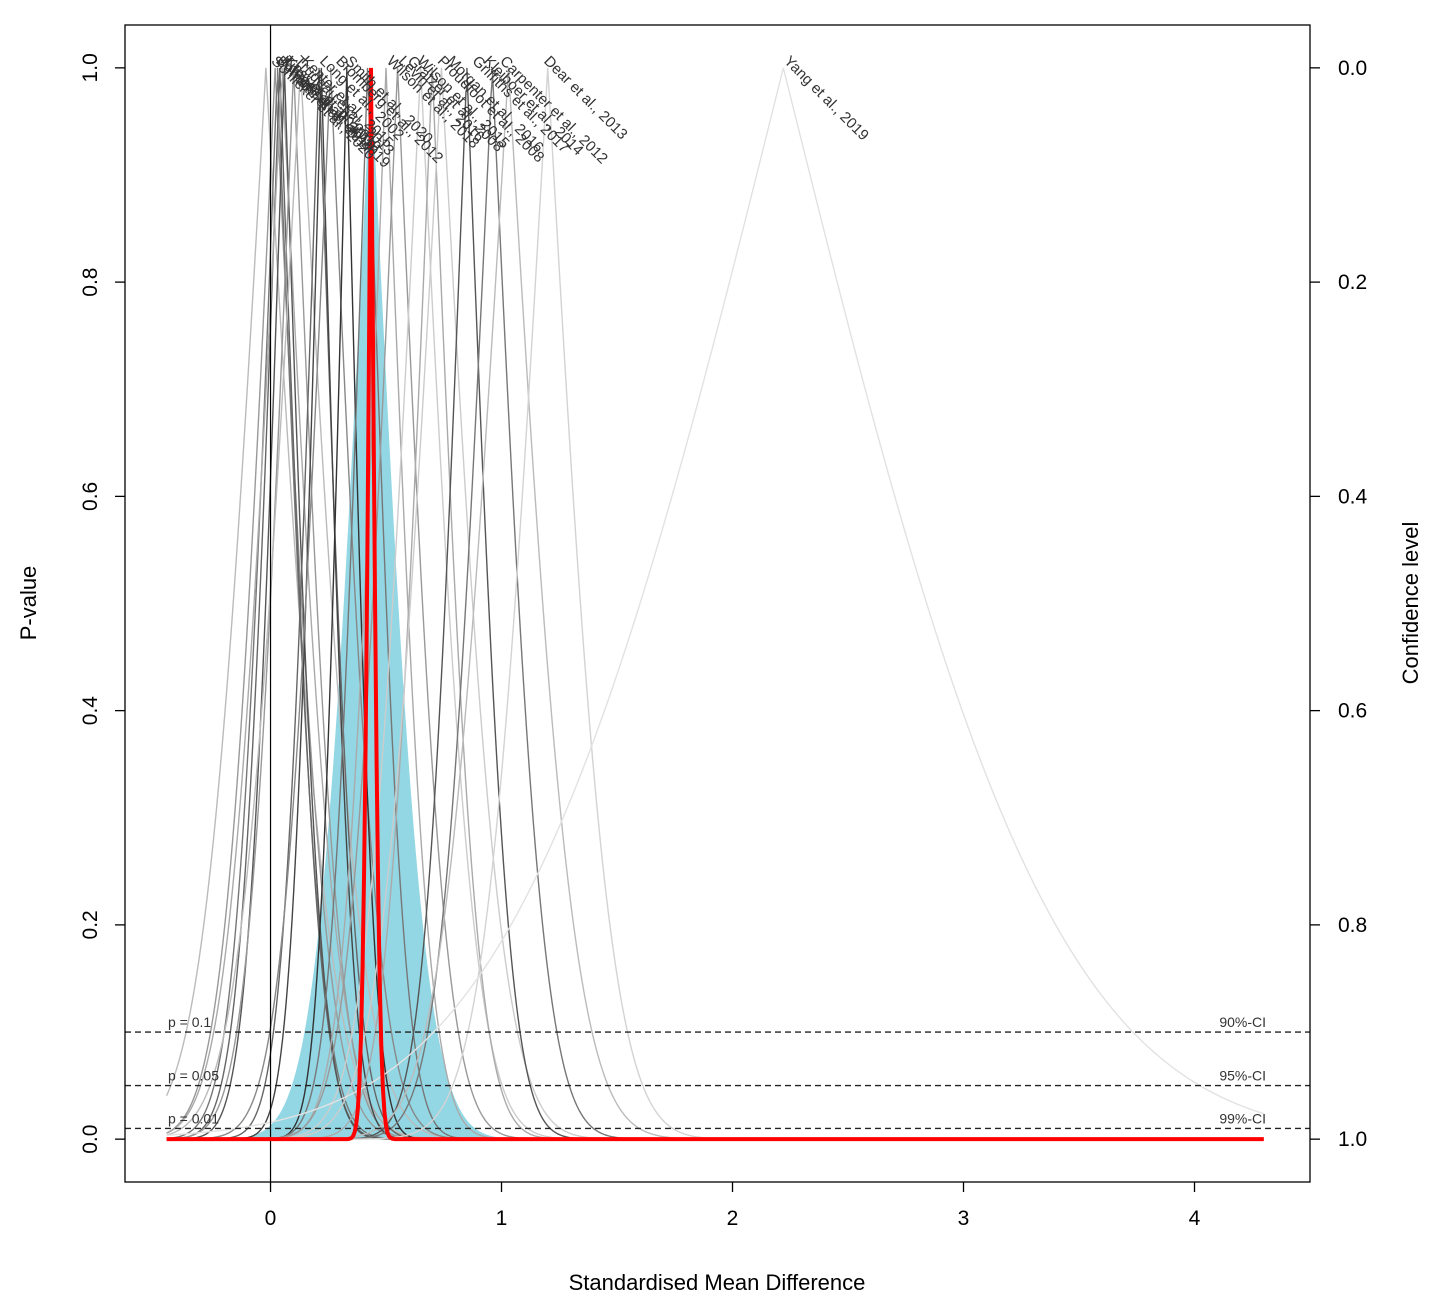 The height and width of the screenshot is (1312, 1436). I want to click on y-tick-label-3: 0.6, so click(90, 496).